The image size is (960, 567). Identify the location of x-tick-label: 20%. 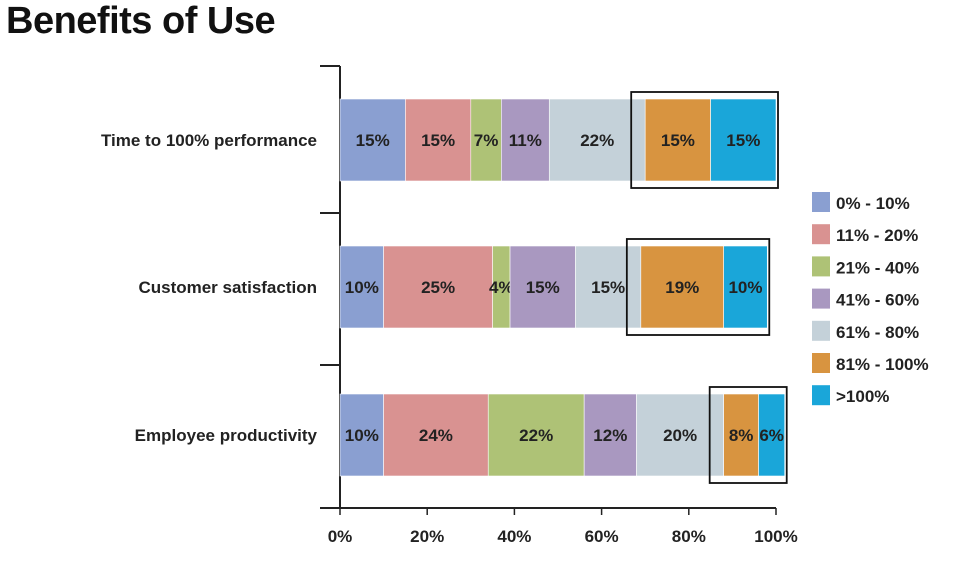
(427, 536).